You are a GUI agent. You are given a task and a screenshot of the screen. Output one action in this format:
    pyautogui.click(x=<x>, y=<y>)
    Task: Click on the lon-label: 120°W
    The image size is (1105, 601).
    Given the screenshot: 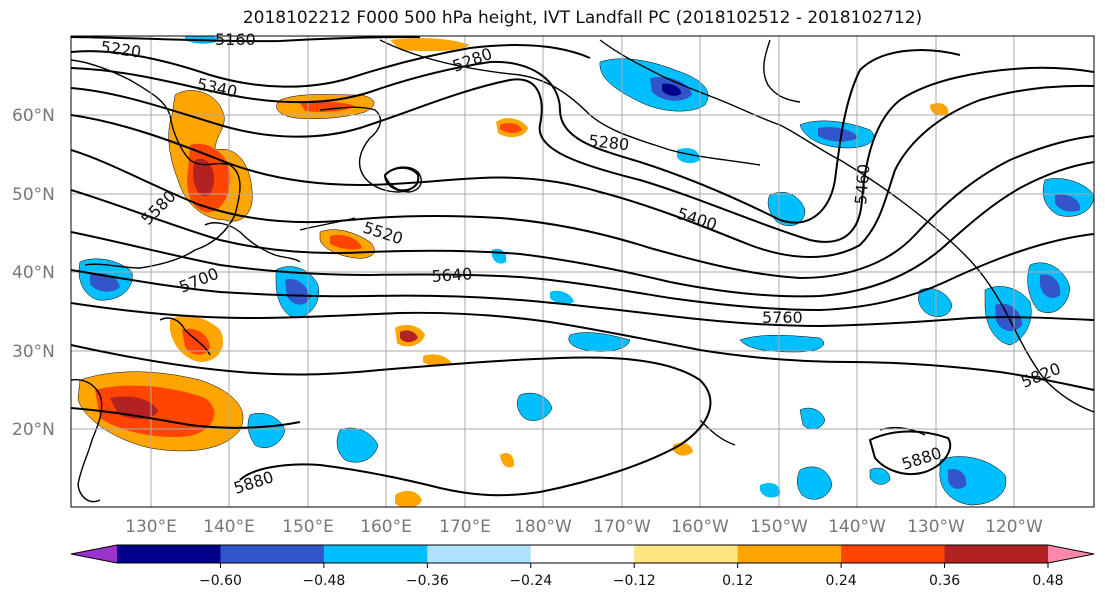 What is the action you would take?
    pyautogui.click(x=1014, y=527)
    